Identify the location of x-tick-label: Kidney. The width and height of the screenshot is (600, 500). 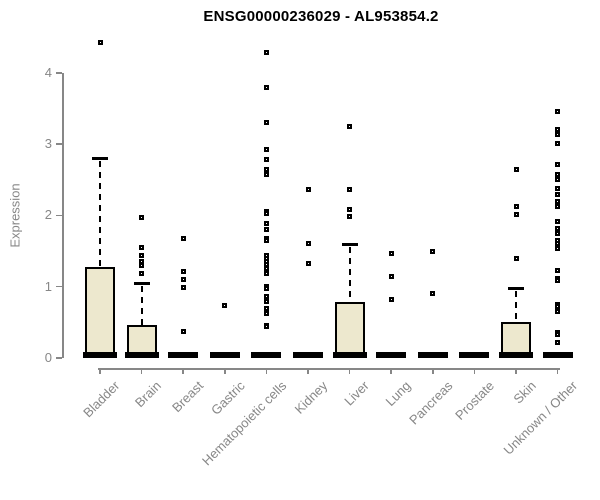
(311, 397).